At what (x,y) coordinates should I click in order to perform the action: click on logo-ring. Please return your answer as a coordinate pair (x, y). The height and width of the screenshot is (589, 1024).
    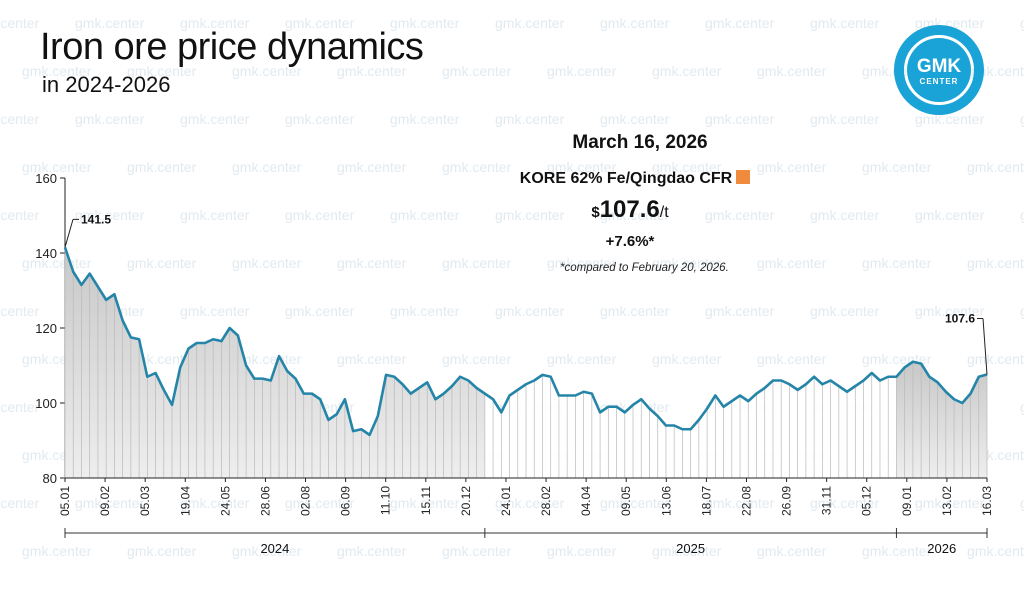
    Looking at the image, I should click on (939, 70).